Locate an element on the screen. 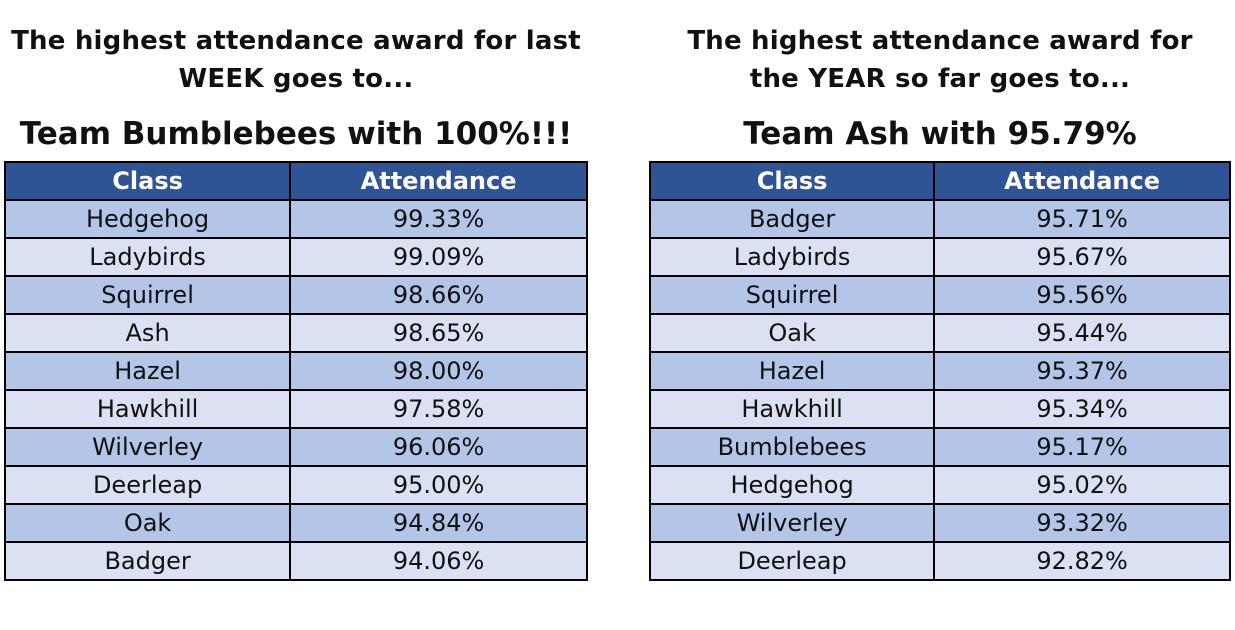 Image resolution: width=1235 pixels, height=630 pixels. attendance-cell: 98.66% is located at coordinates (438, 295).